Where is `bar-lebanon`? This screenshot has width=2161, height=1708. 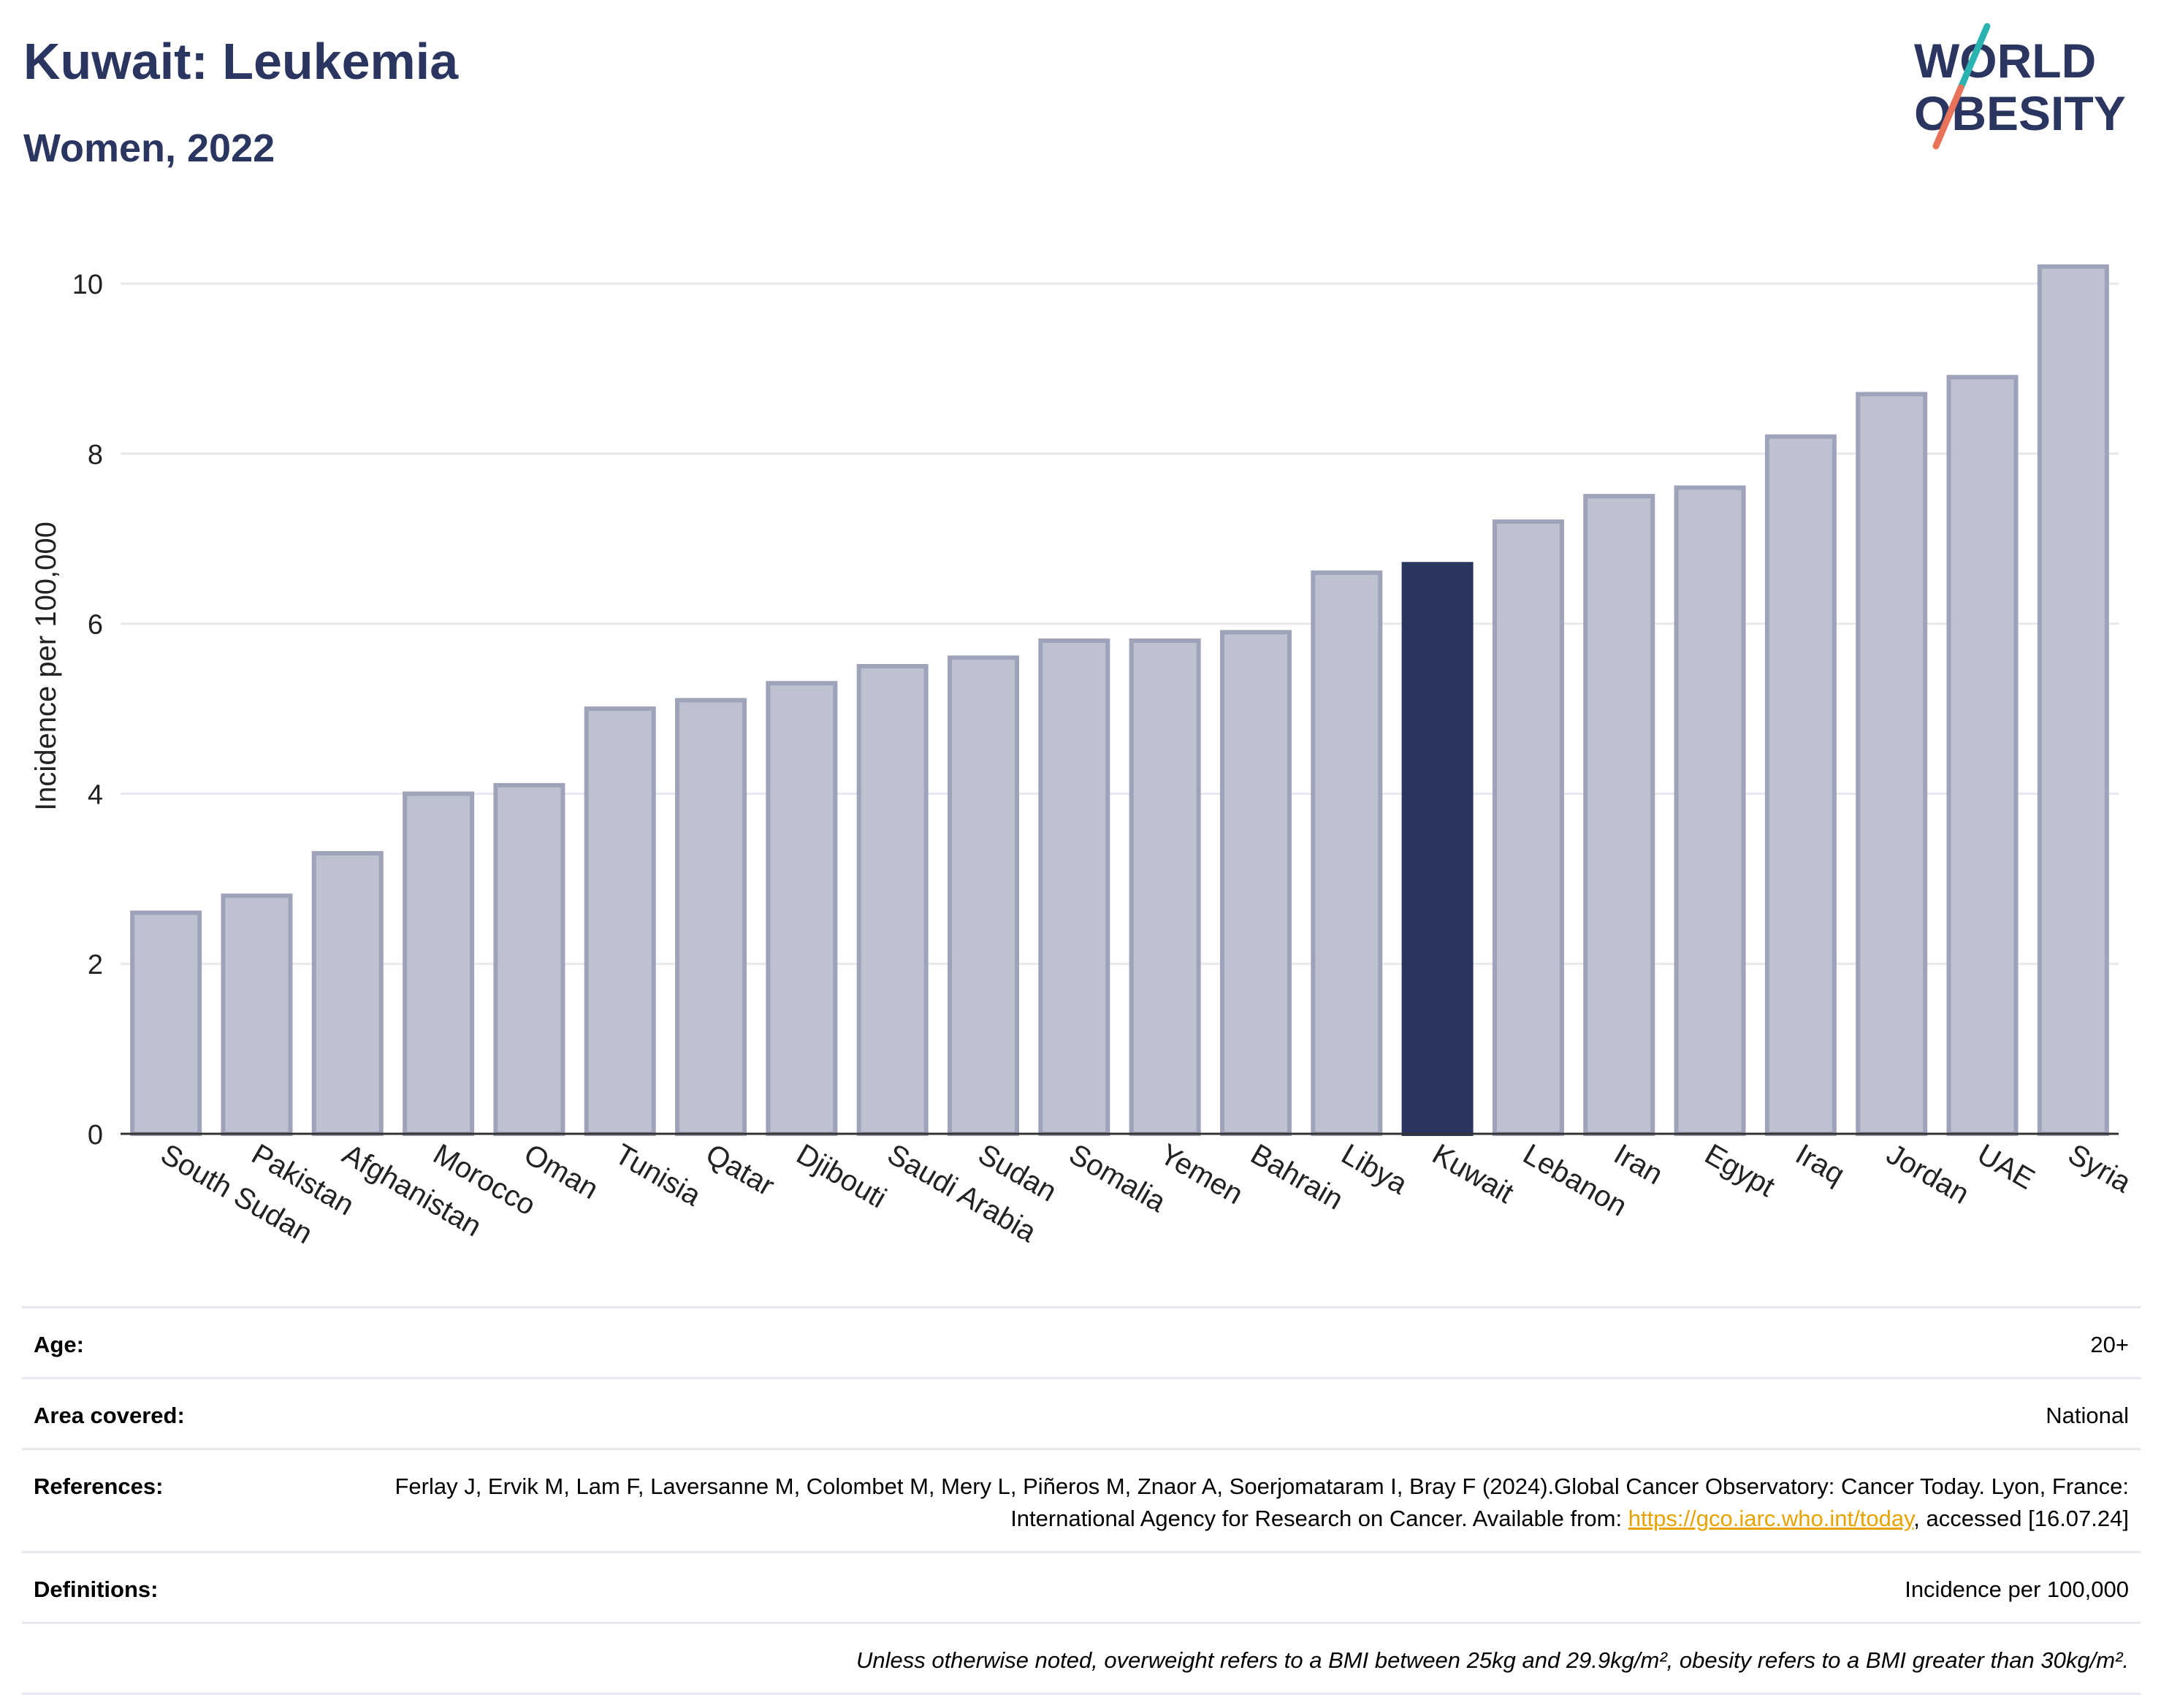
bar-lebanon is located at coordinates (1528, 827).